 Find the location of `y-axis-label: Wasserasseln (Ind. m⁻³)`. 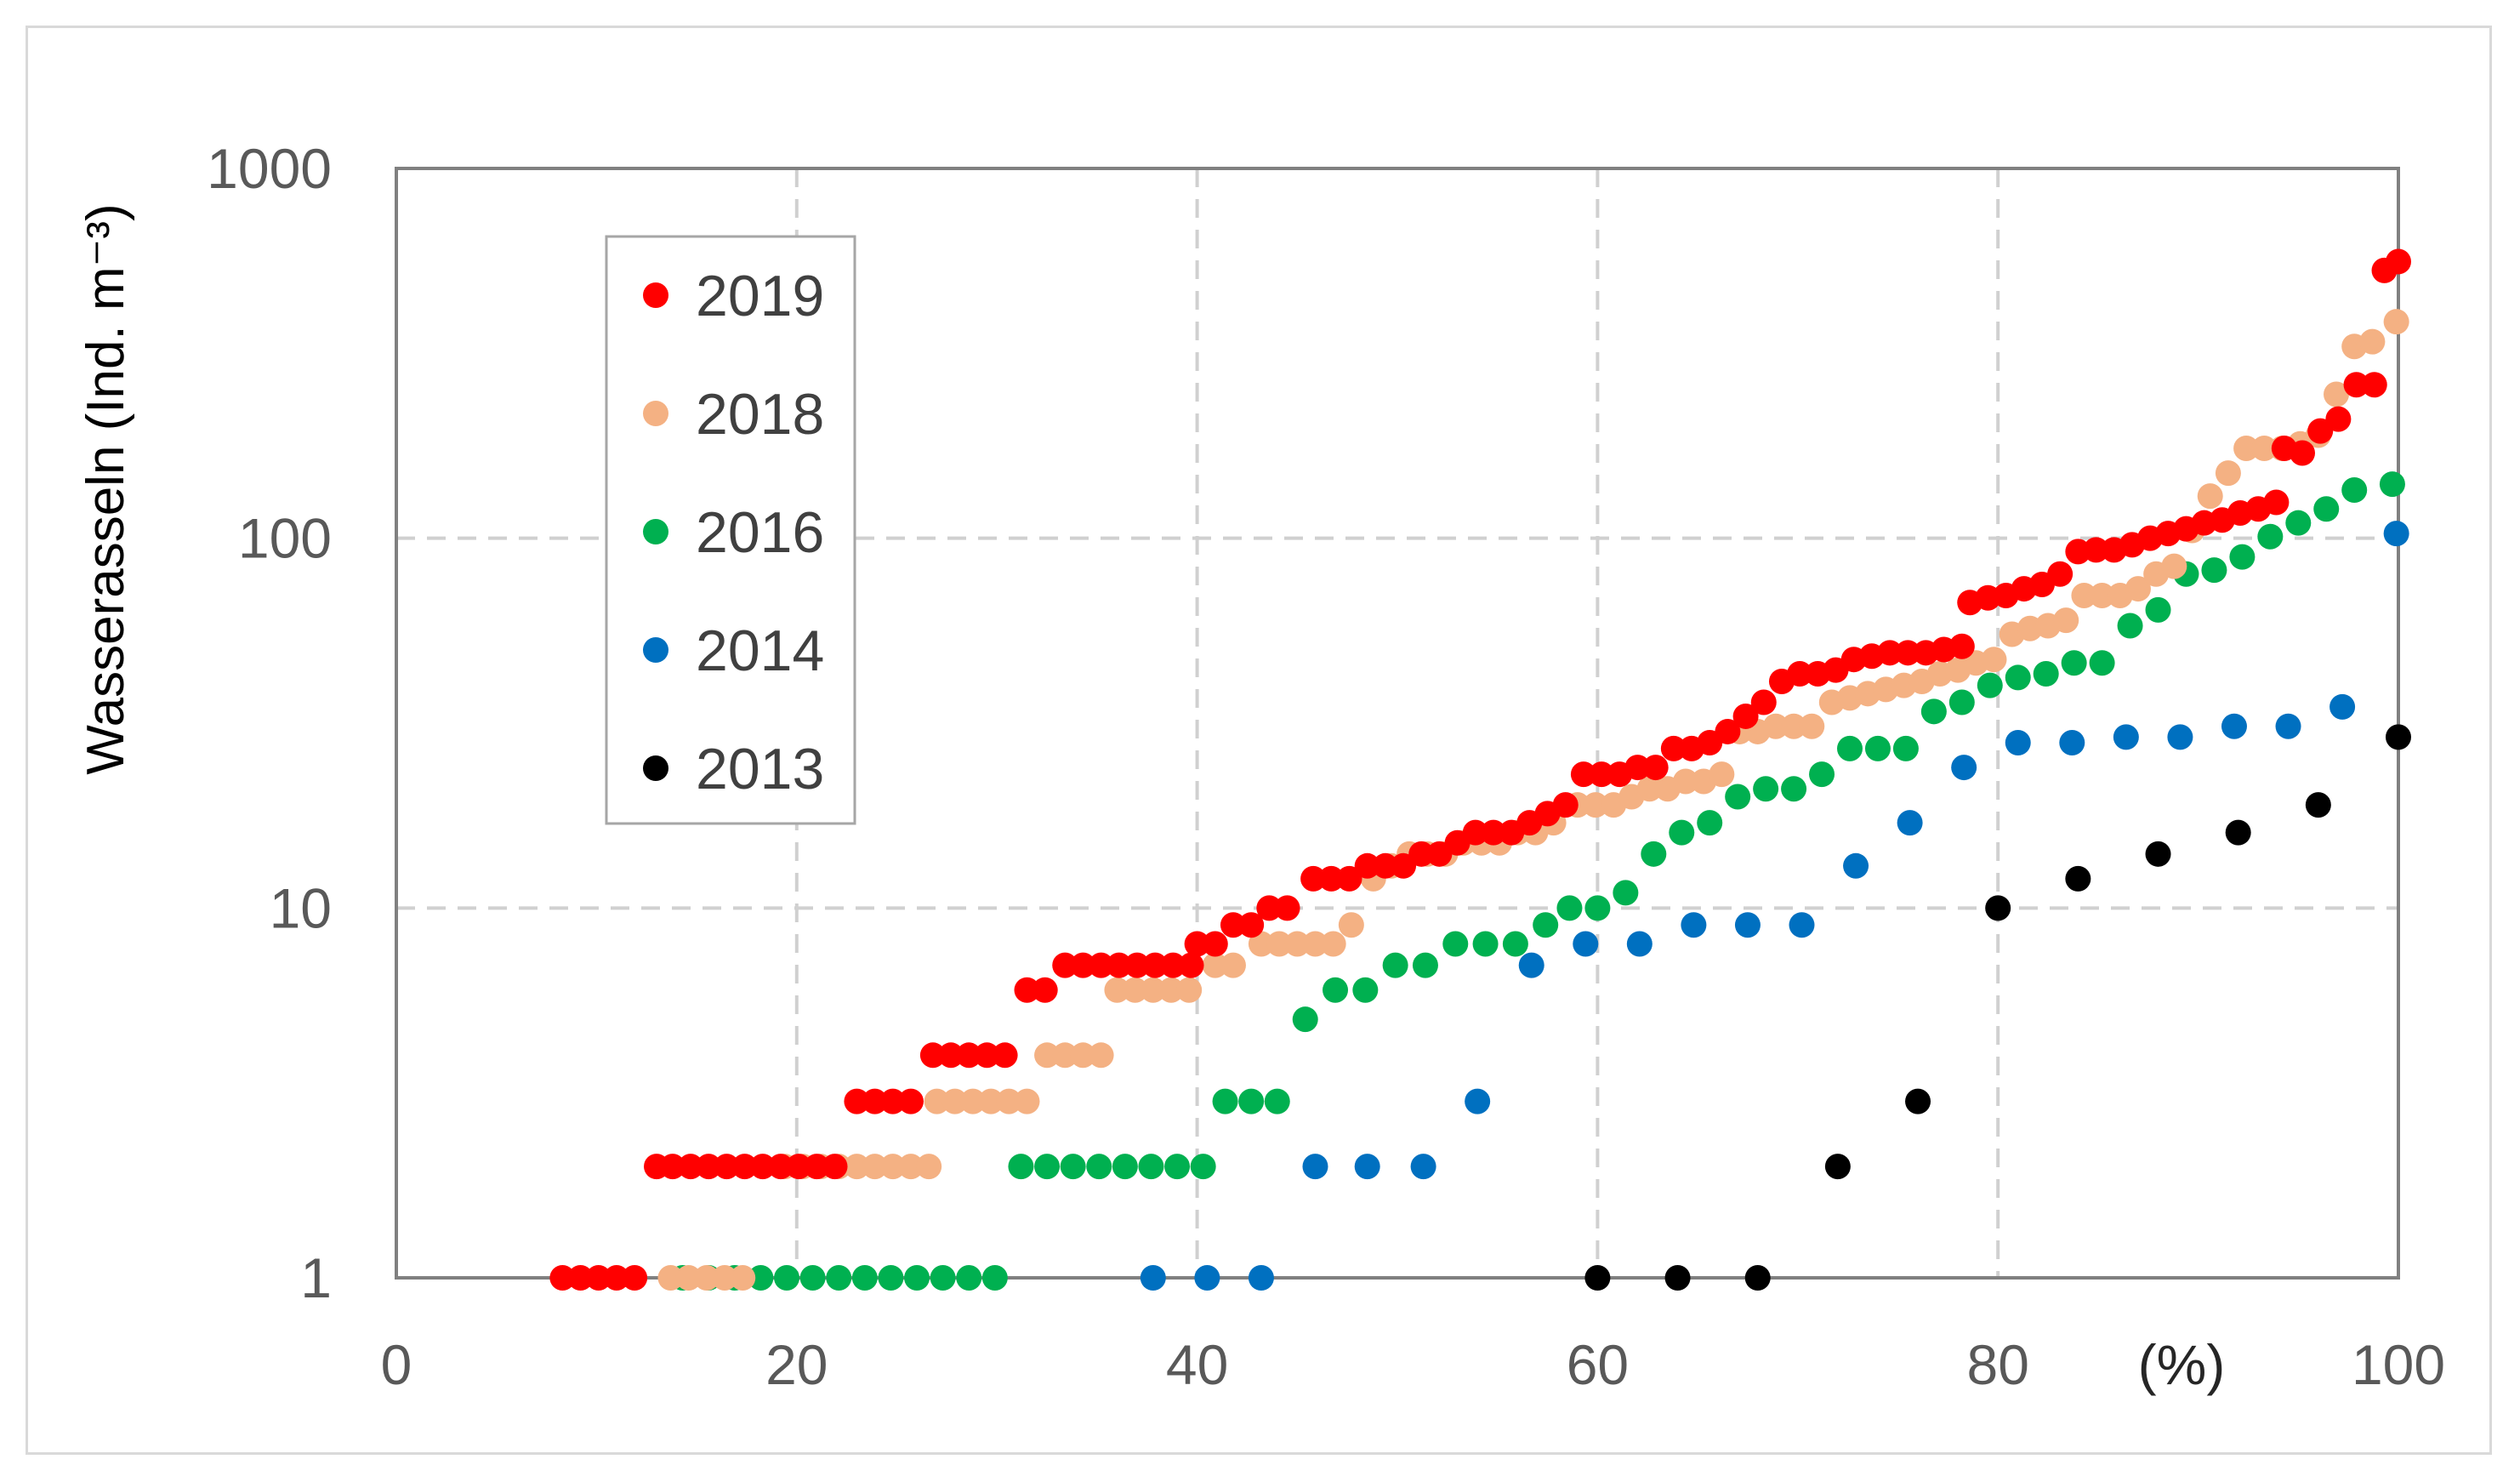

y-axis-label: Wasserasseln (Ind. m⁻³) is located at coordinates (106, 488).